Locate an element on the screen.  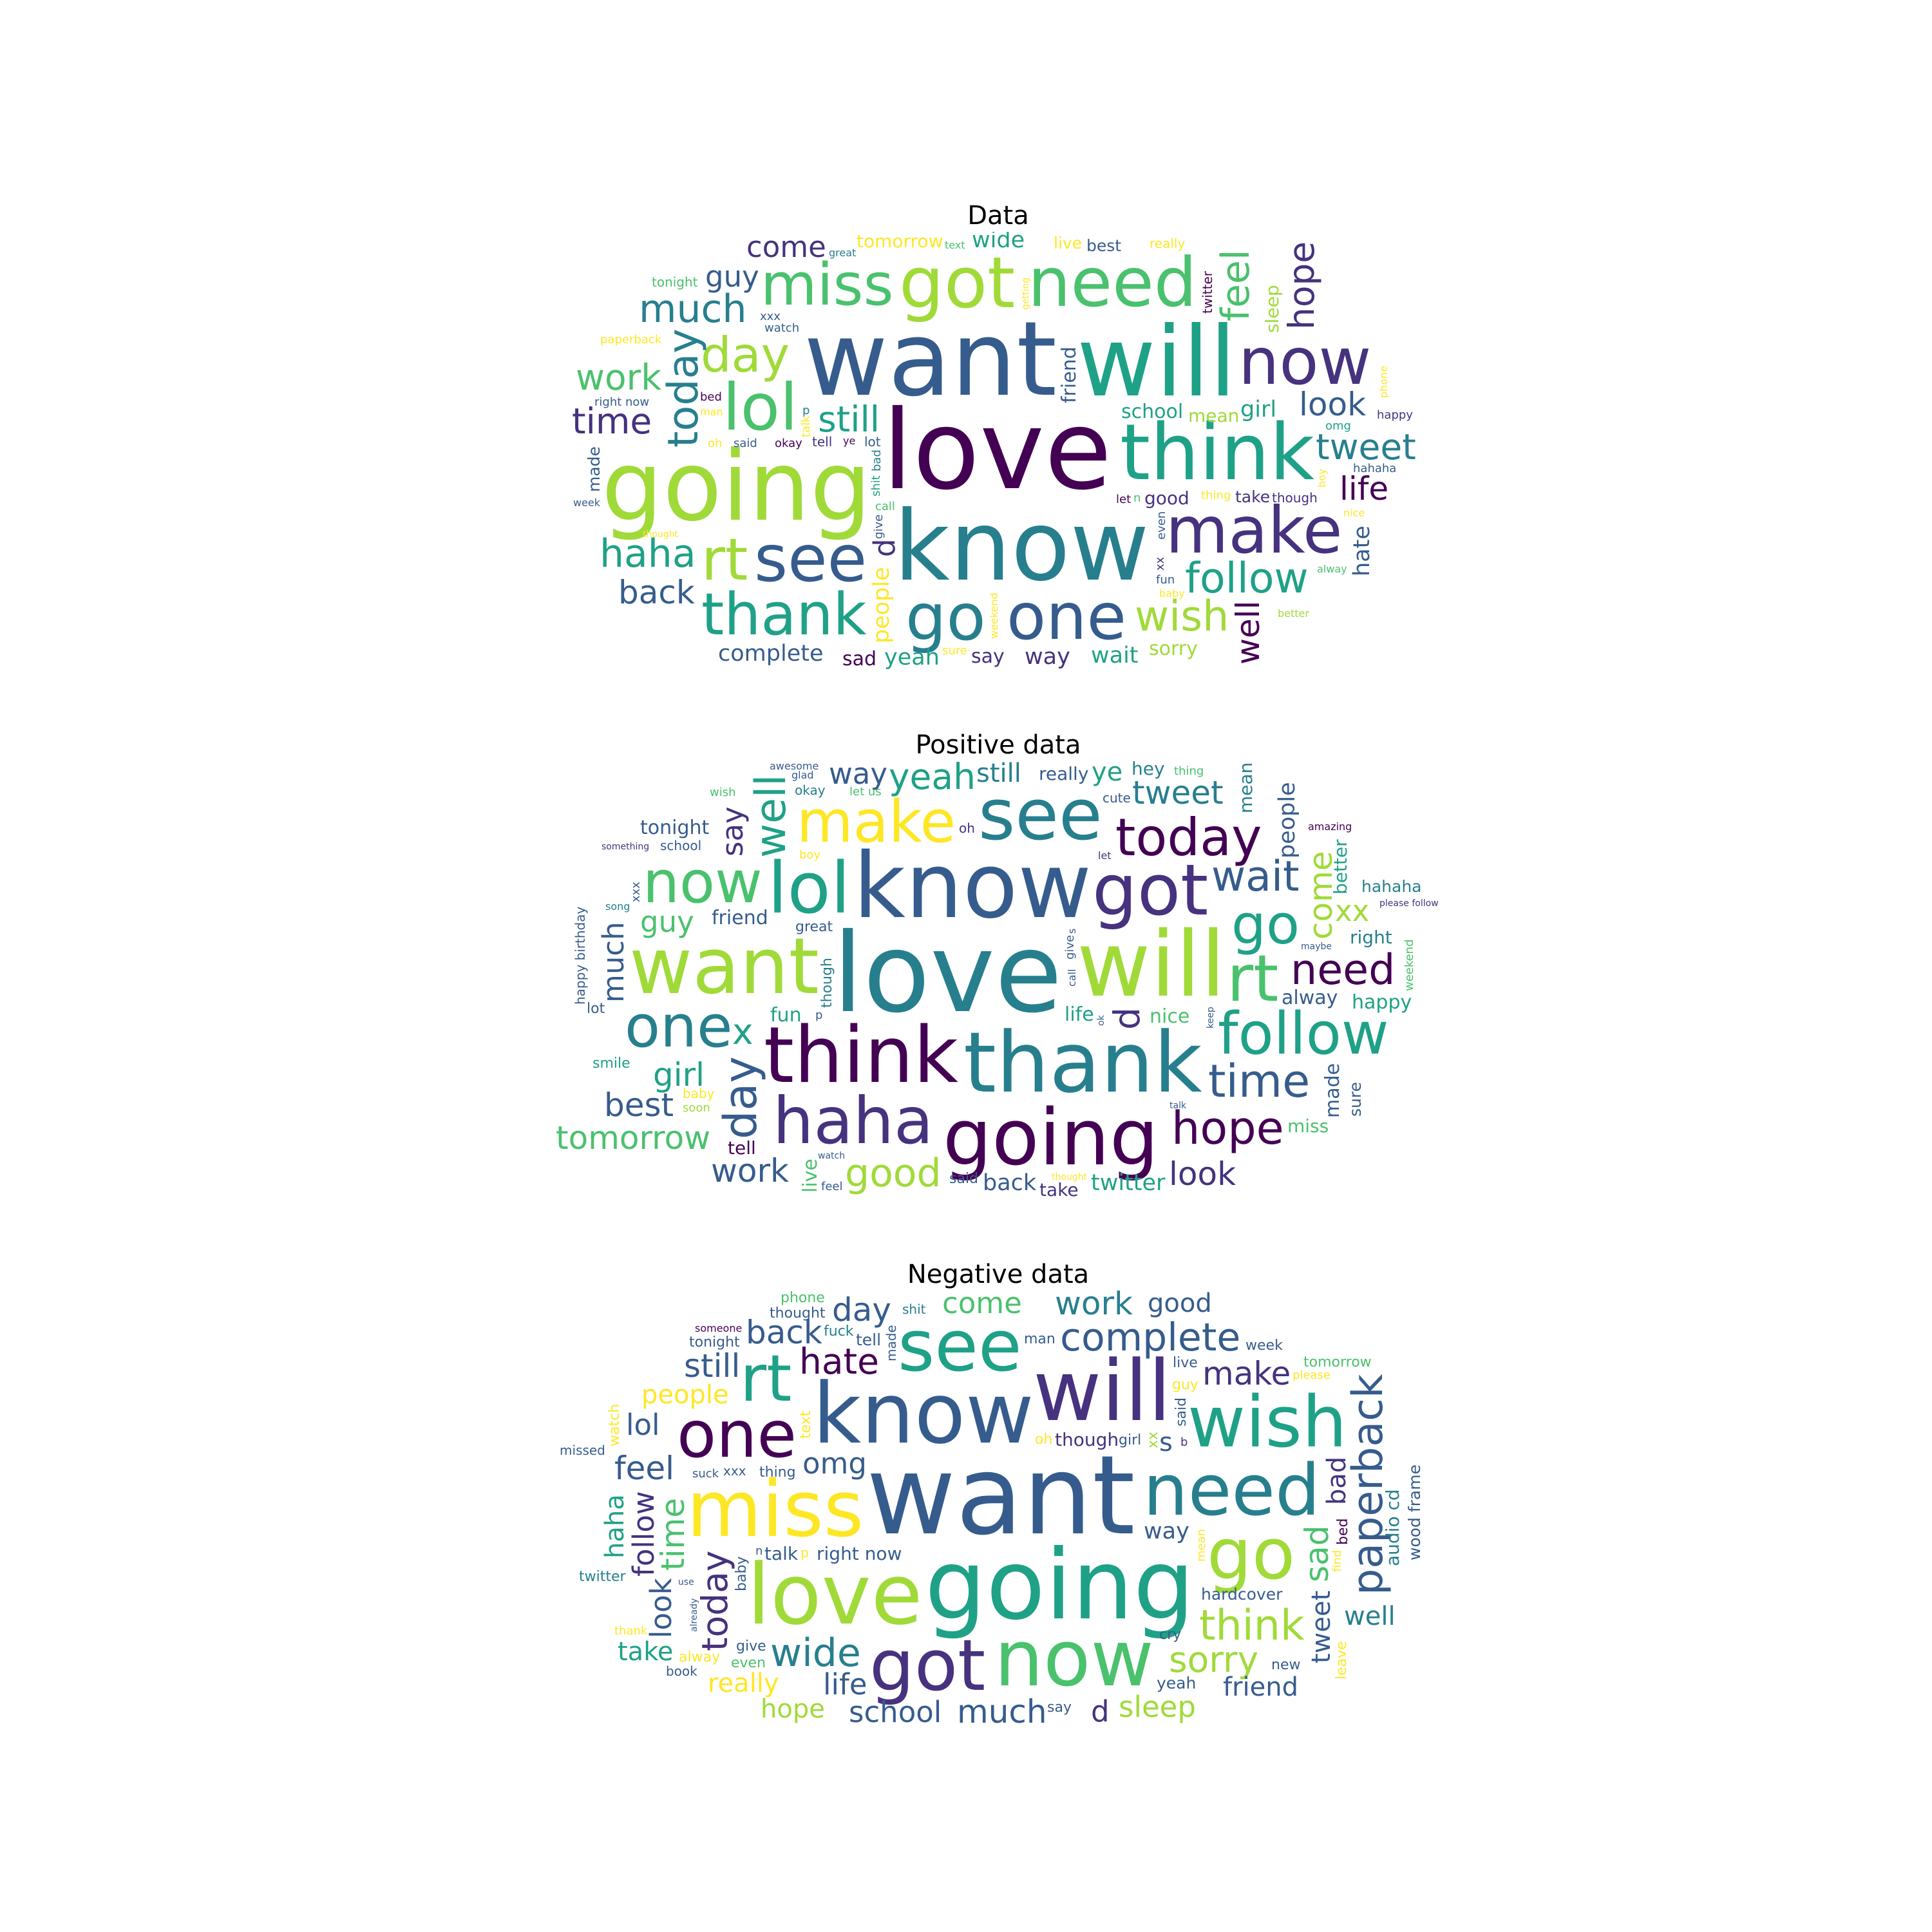
word-baby: baby is located at coordinates (699, 1093).